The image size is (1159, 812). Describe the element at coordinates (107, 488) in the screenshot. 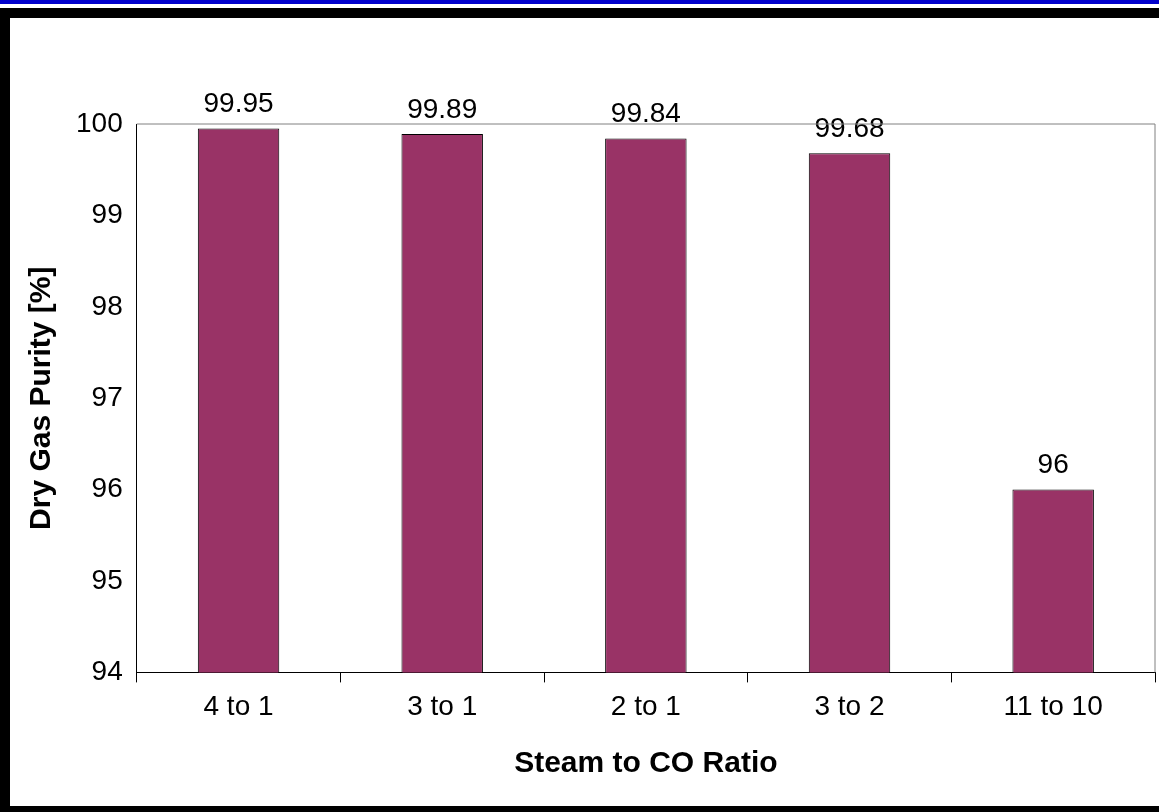

I see `y-tick-label: 96` at that location.